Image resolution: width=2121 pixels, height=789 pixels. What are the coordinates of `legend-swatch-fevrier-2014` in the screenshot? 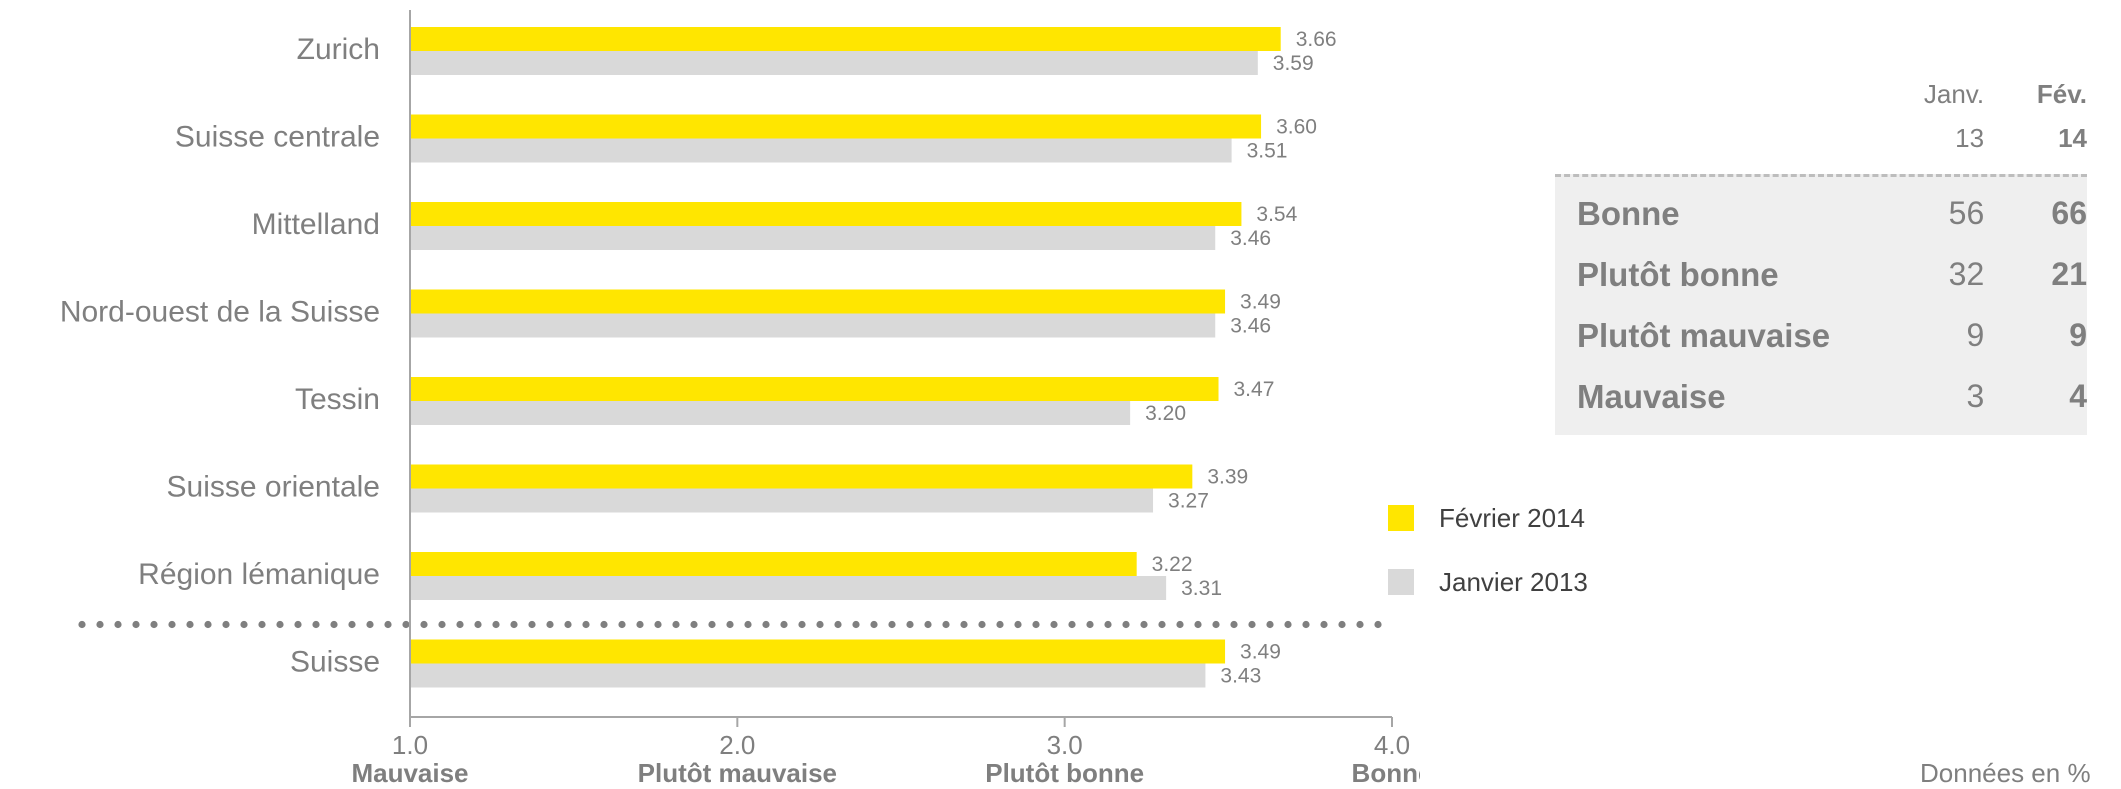 It's located at (1401, 518).